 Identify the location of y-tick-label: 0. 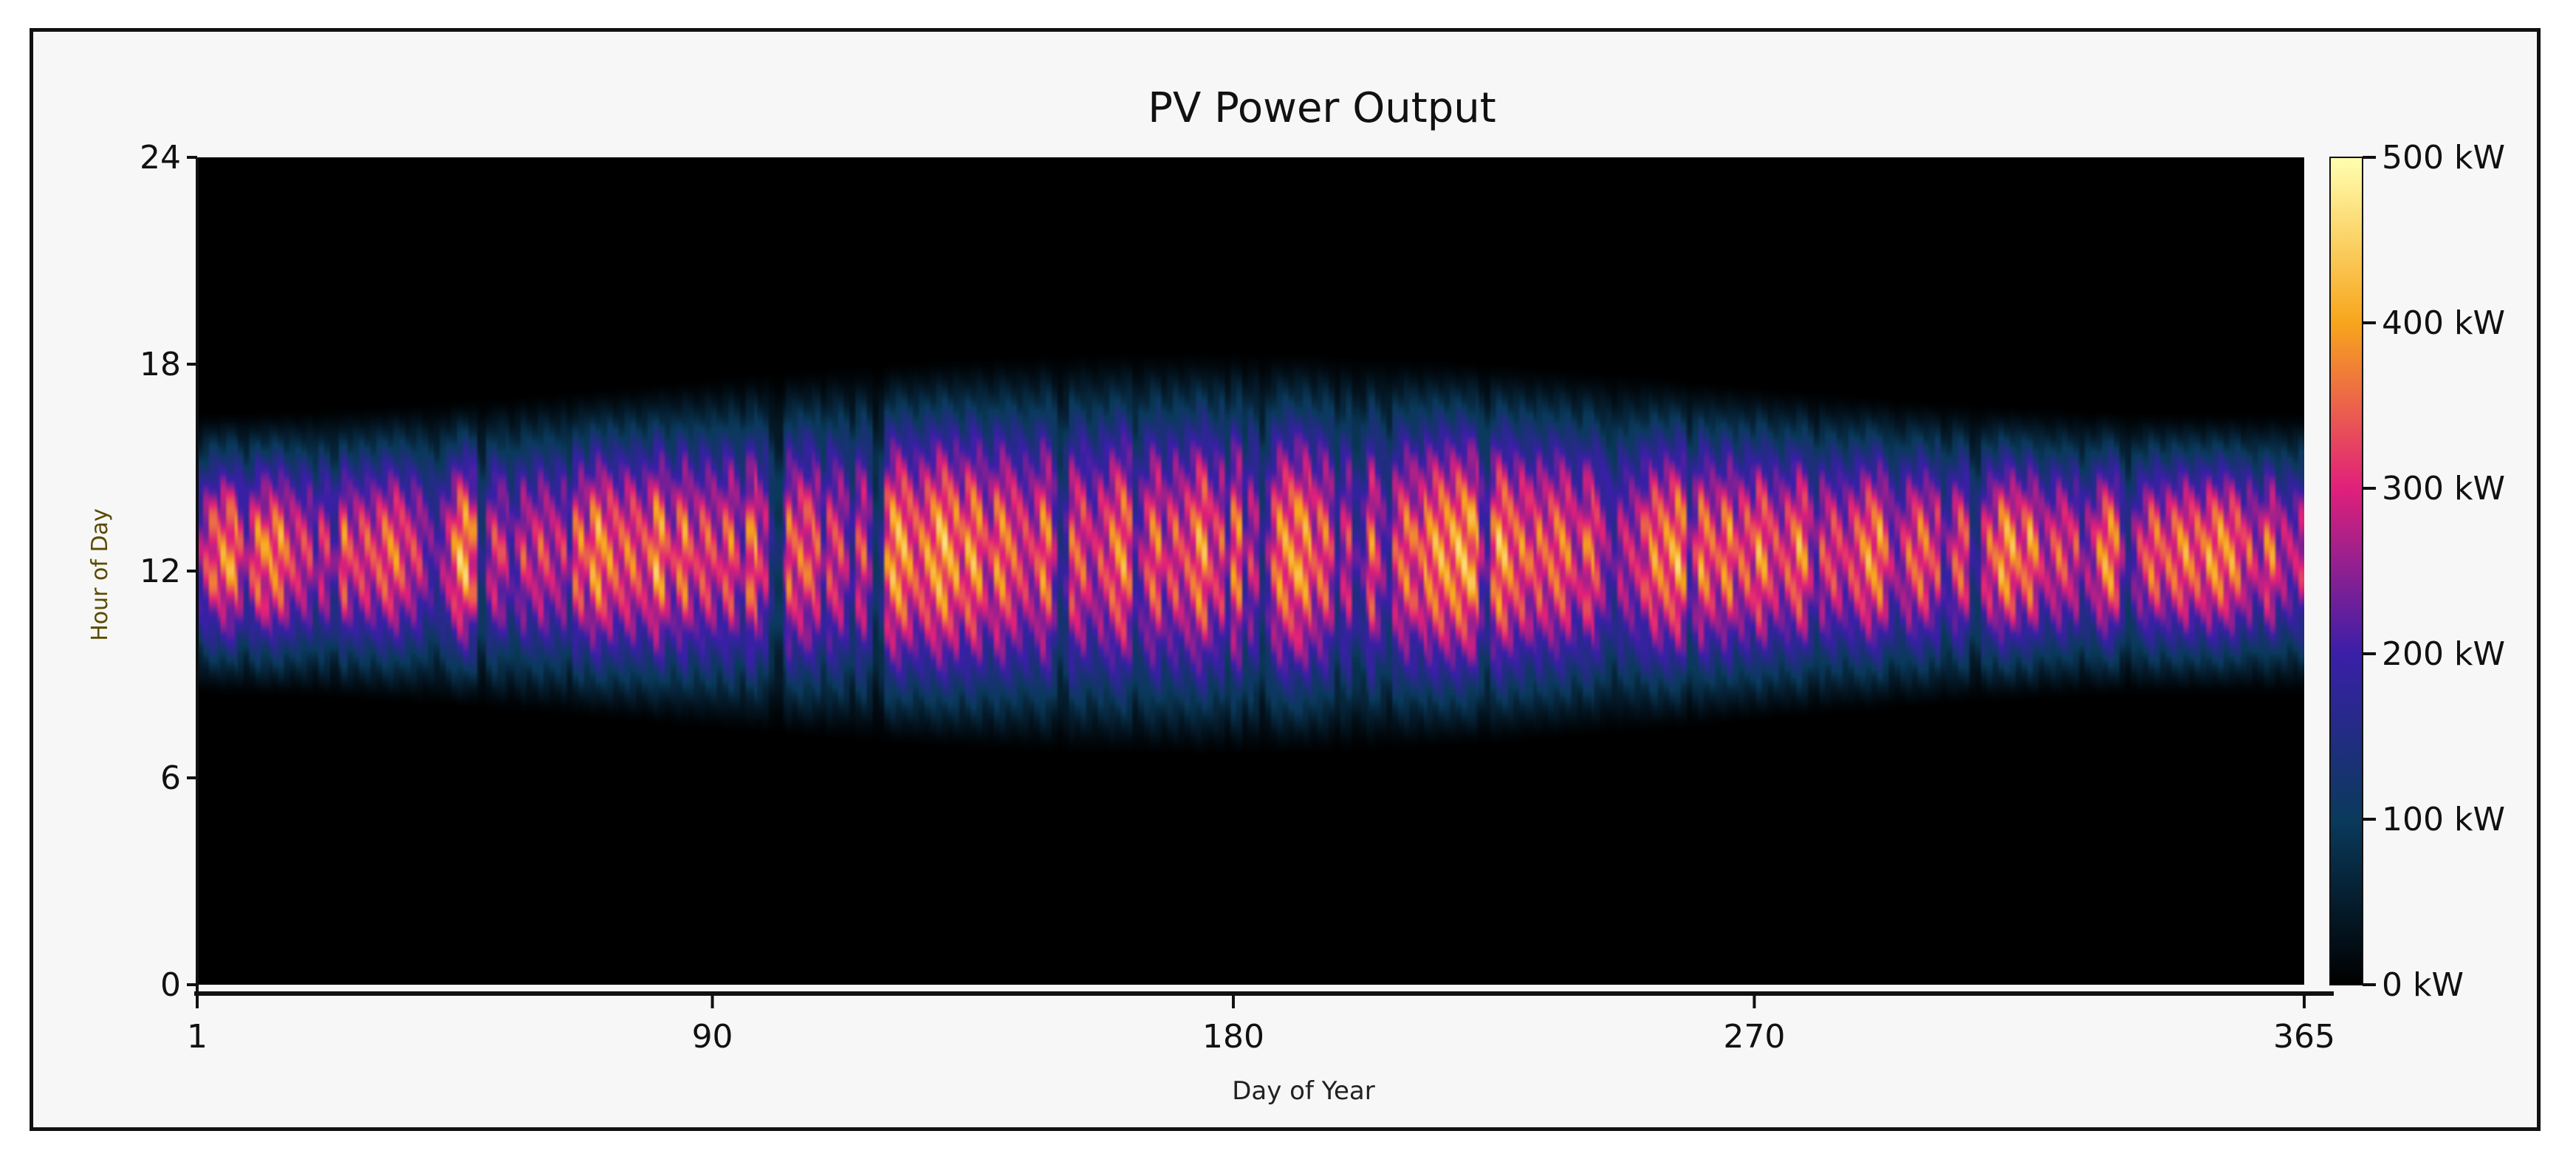
(170, 985).